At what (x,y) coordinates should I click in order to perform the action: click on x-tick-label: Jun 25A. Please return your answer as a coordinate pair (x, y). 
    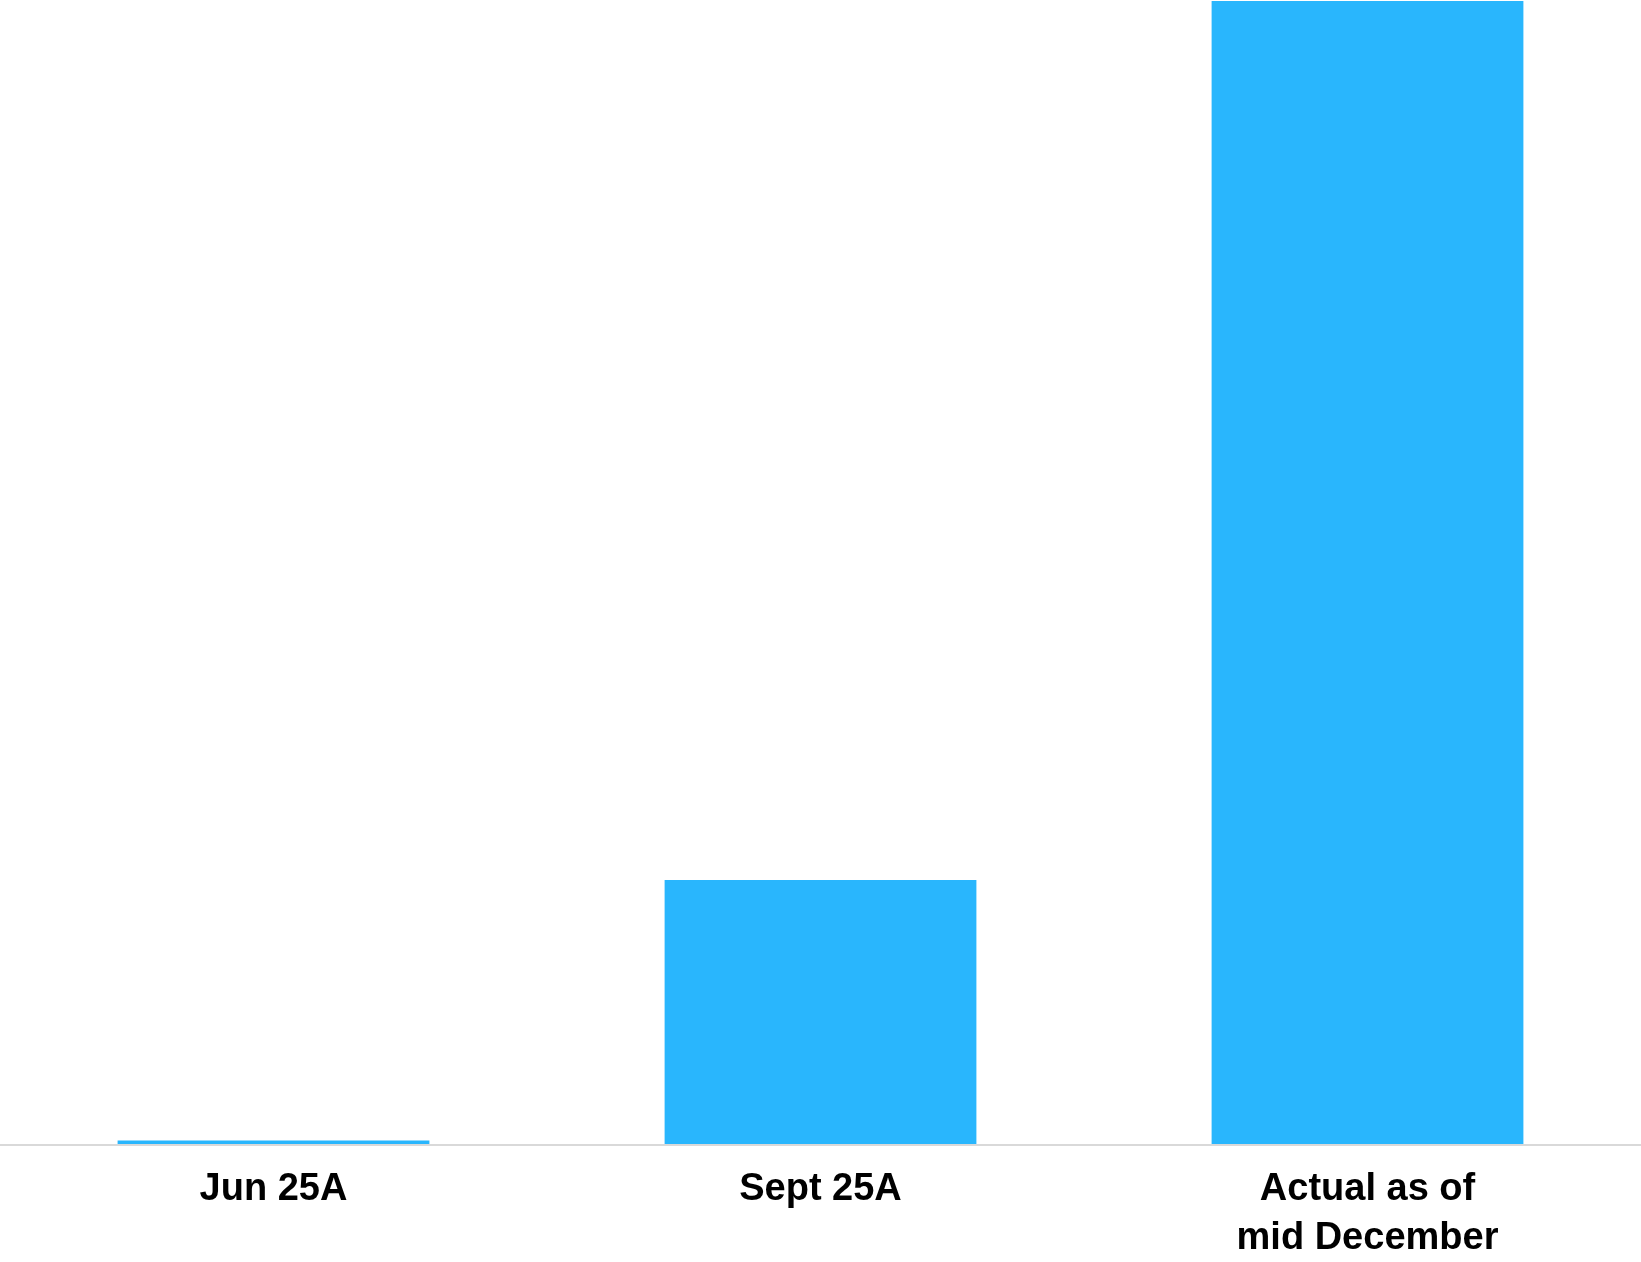
    Looking at the image, I should click on (273, 1186).